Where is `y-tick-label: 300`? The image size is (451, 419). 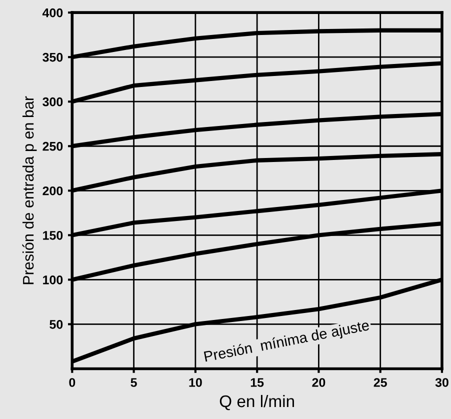 y-tick-label: 300 is located at coordinates (52, 101).